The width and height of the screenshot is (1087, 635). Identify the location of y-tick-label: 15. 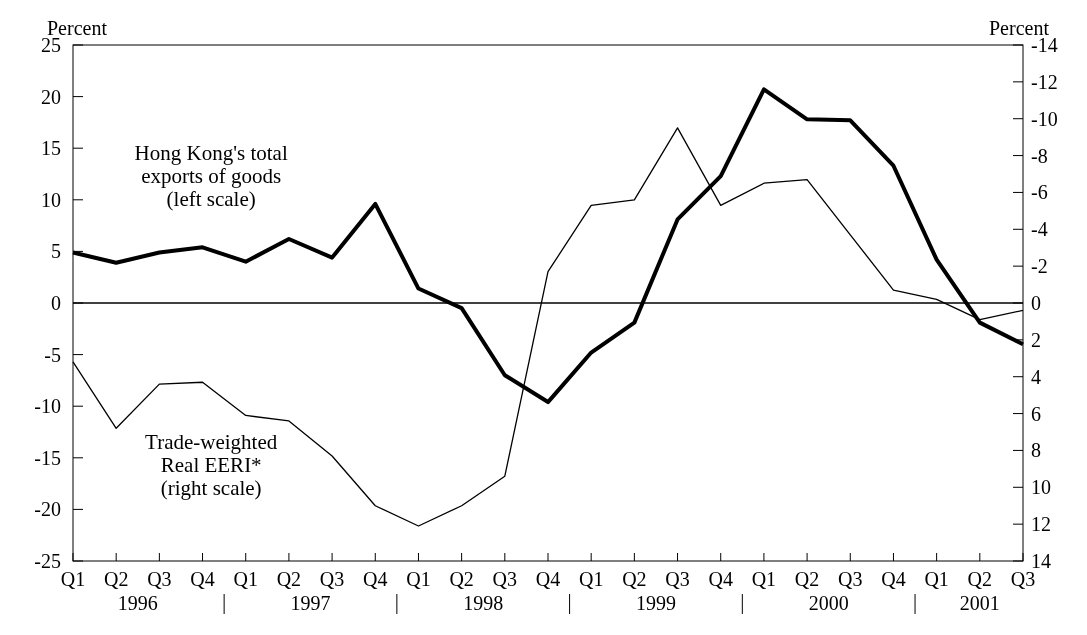
(51, 148).